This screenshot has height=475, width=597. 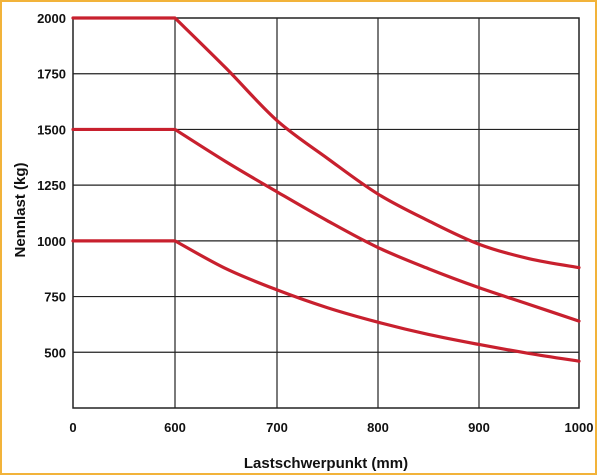 I want to click on y-tick-label: 1000, so click(x=51, y=241).